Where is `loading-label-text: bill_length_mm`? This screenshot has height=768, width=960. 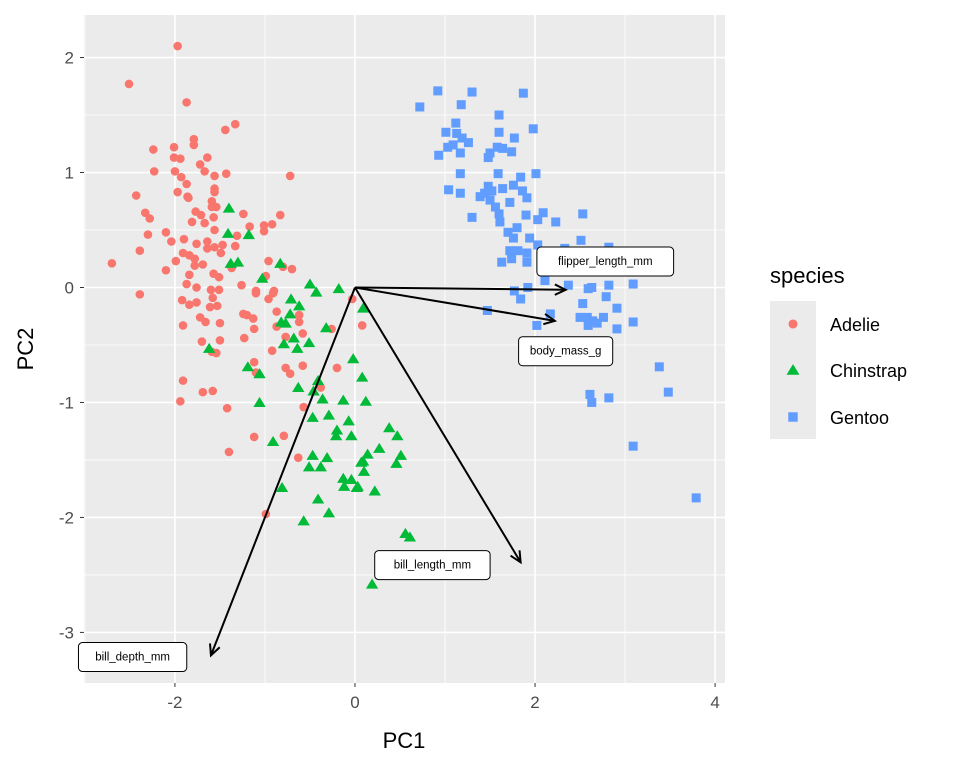 loading-label-text: bill_length_mm is located at coordinates (432, 566).